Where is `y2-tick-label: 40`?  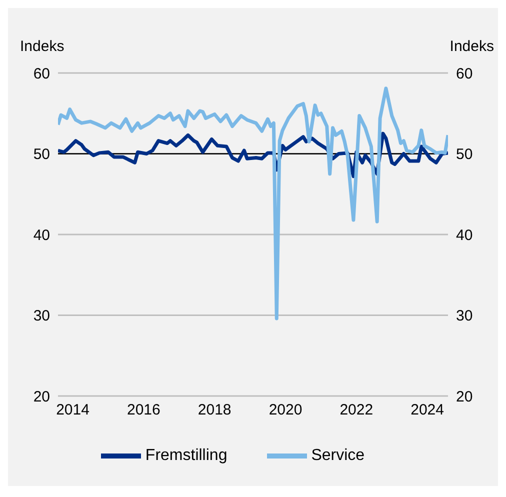
y2-tick-label: 40 is located at coordinates (464, 235).